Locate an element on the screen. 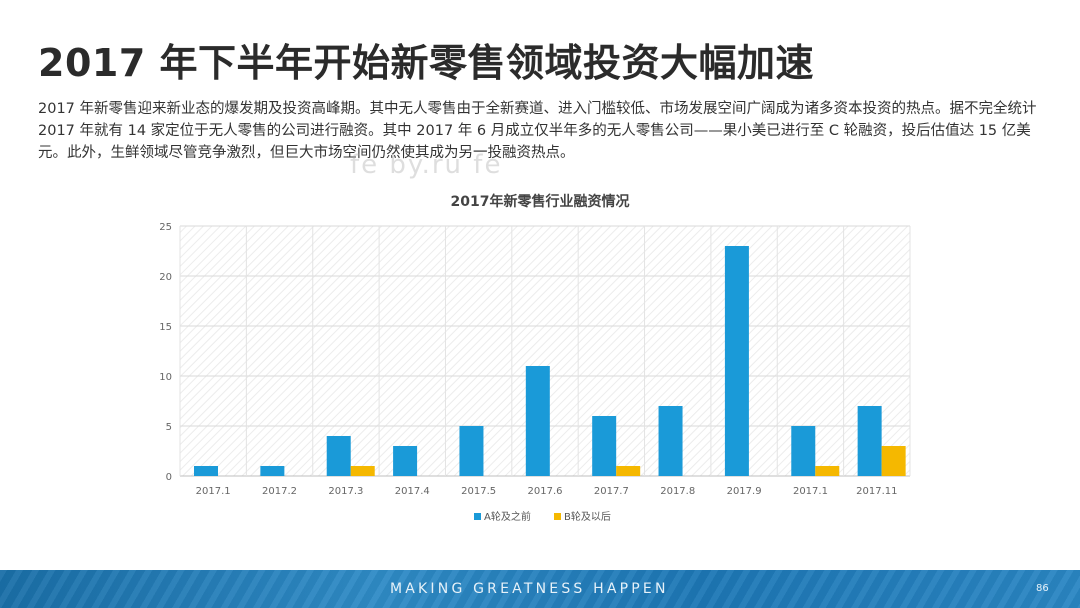 The image size is (1080, 608). watermark: fe by.ru fe is located at coordinates (426, 165).